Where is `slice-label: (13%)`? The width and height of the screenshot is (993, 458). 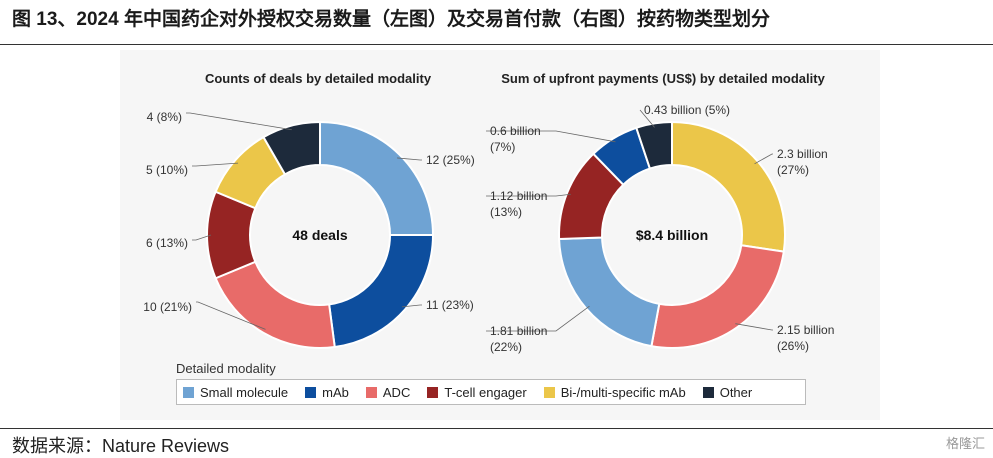
slice-label: (13%) is located at coordinates (506, 212).